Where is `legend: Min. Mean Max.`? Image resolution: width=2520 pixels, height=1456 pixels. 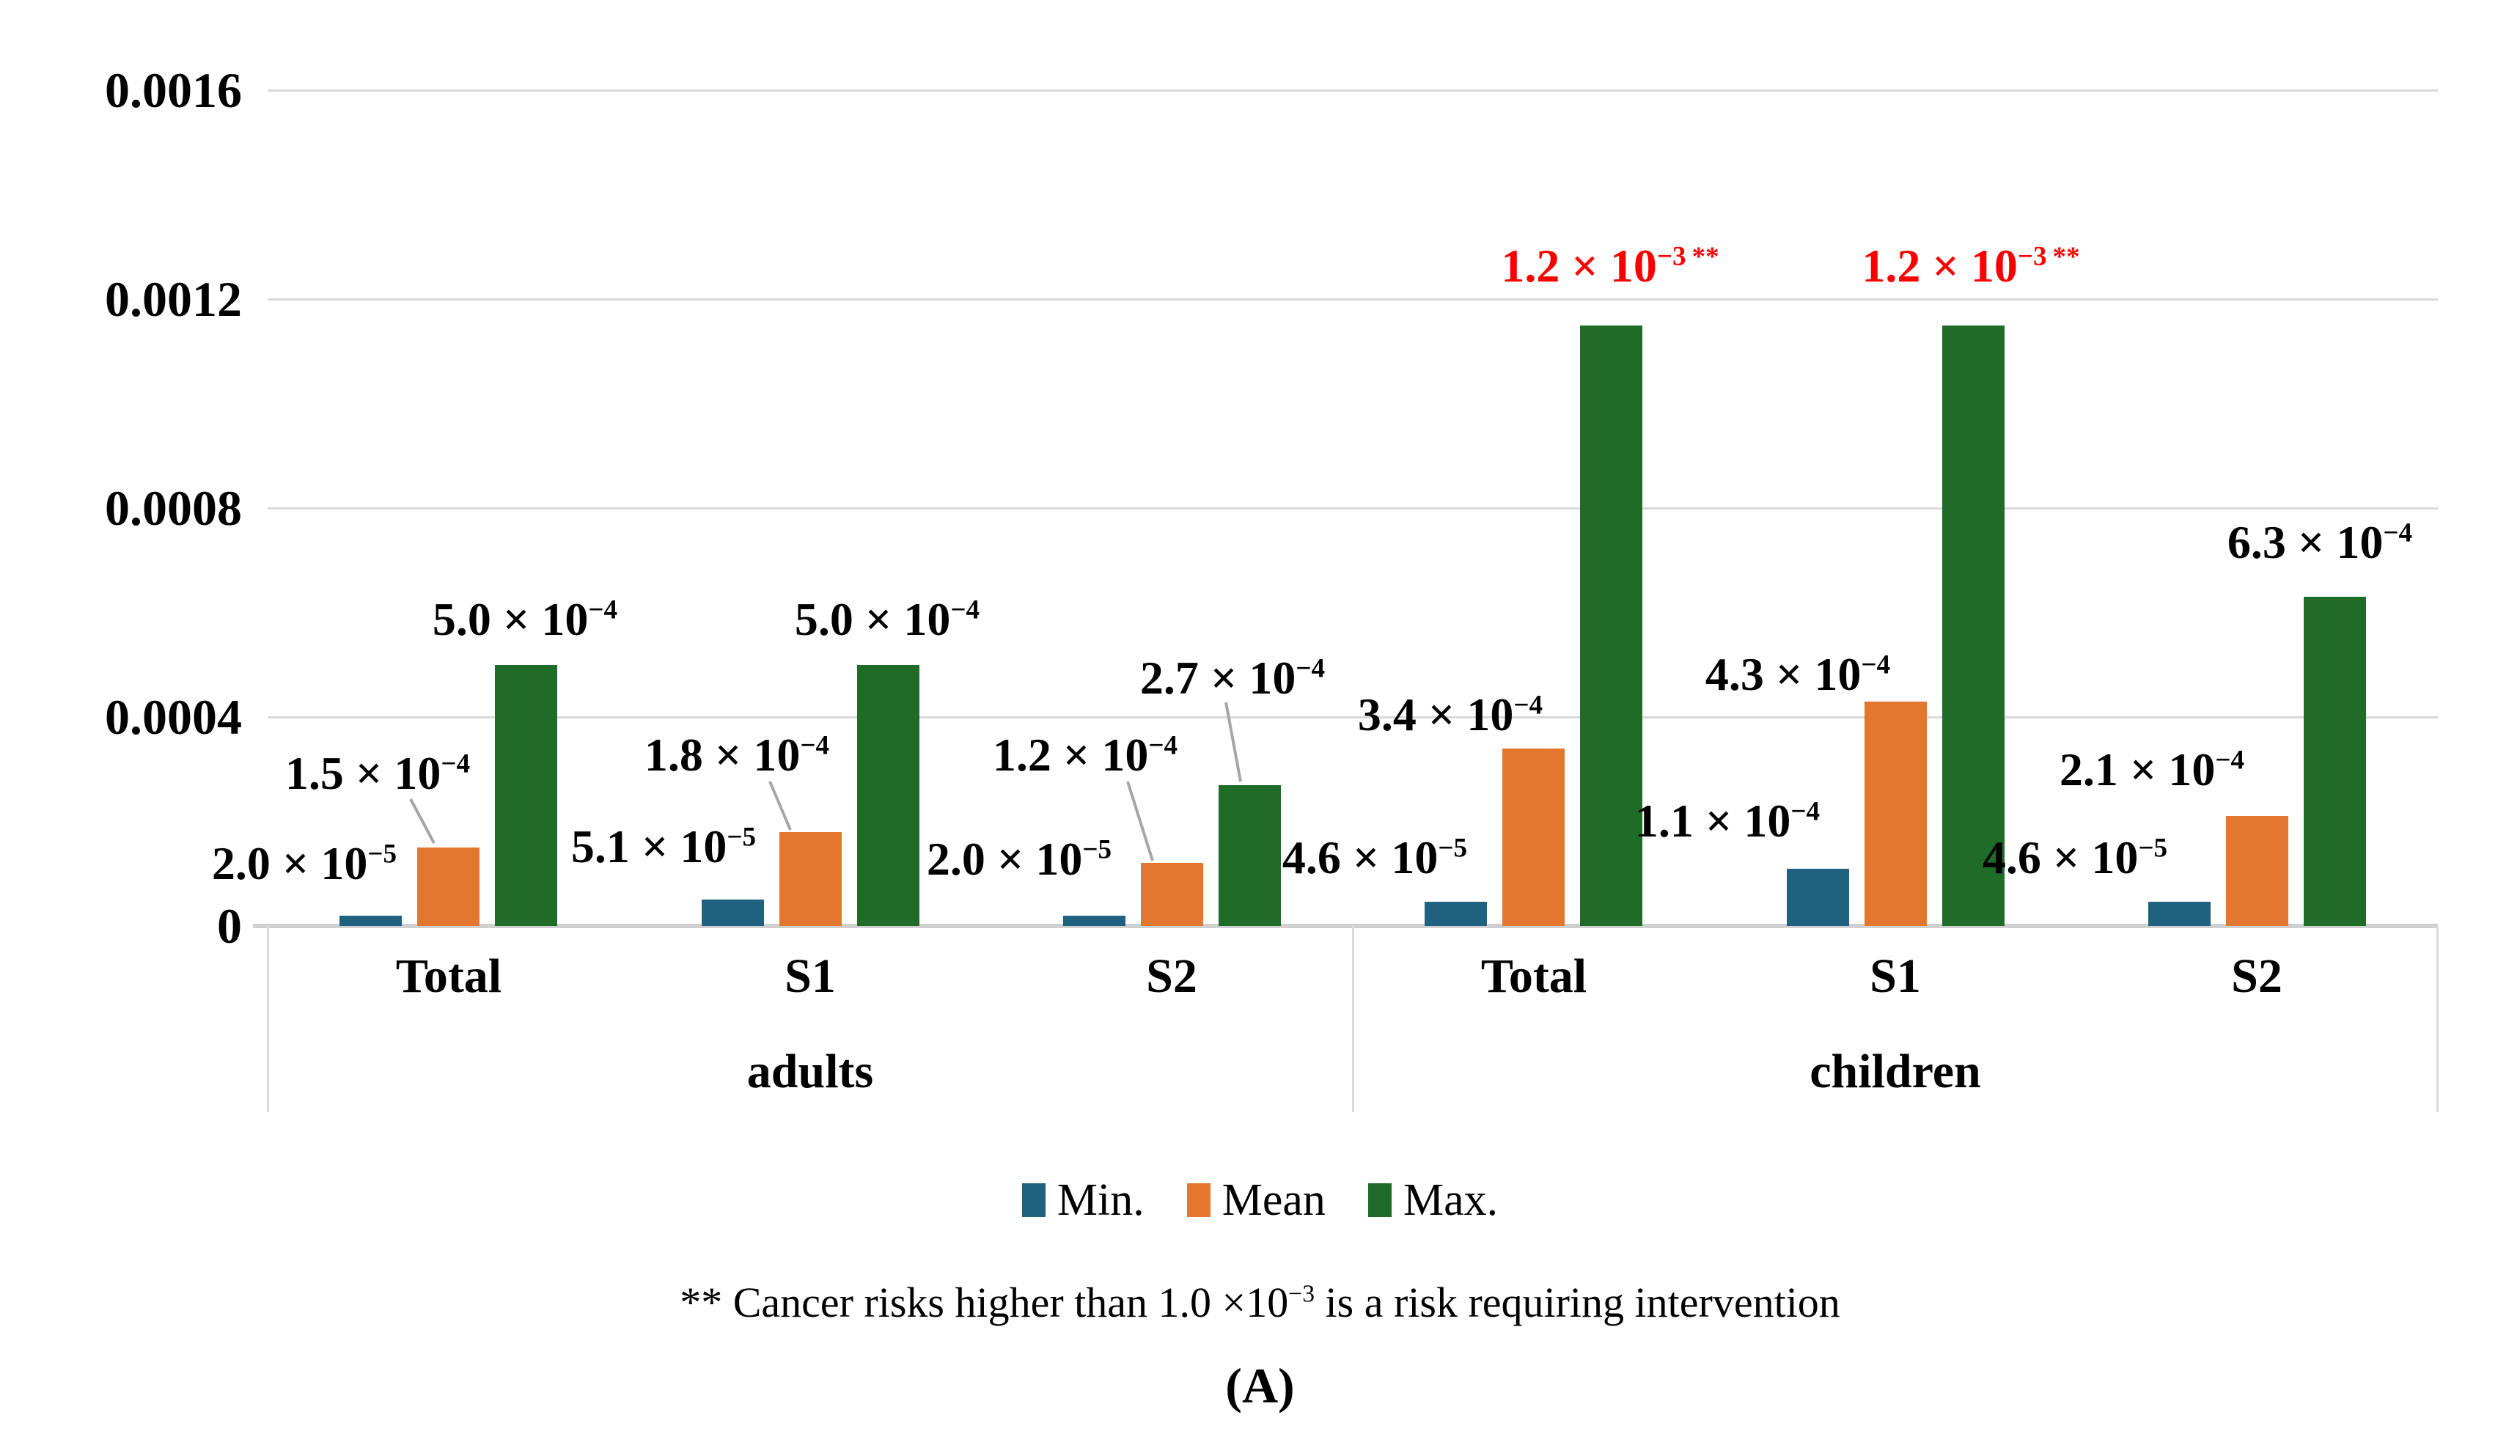 legend: Min. Mean Max. is located at coordinates (1260, 1200).